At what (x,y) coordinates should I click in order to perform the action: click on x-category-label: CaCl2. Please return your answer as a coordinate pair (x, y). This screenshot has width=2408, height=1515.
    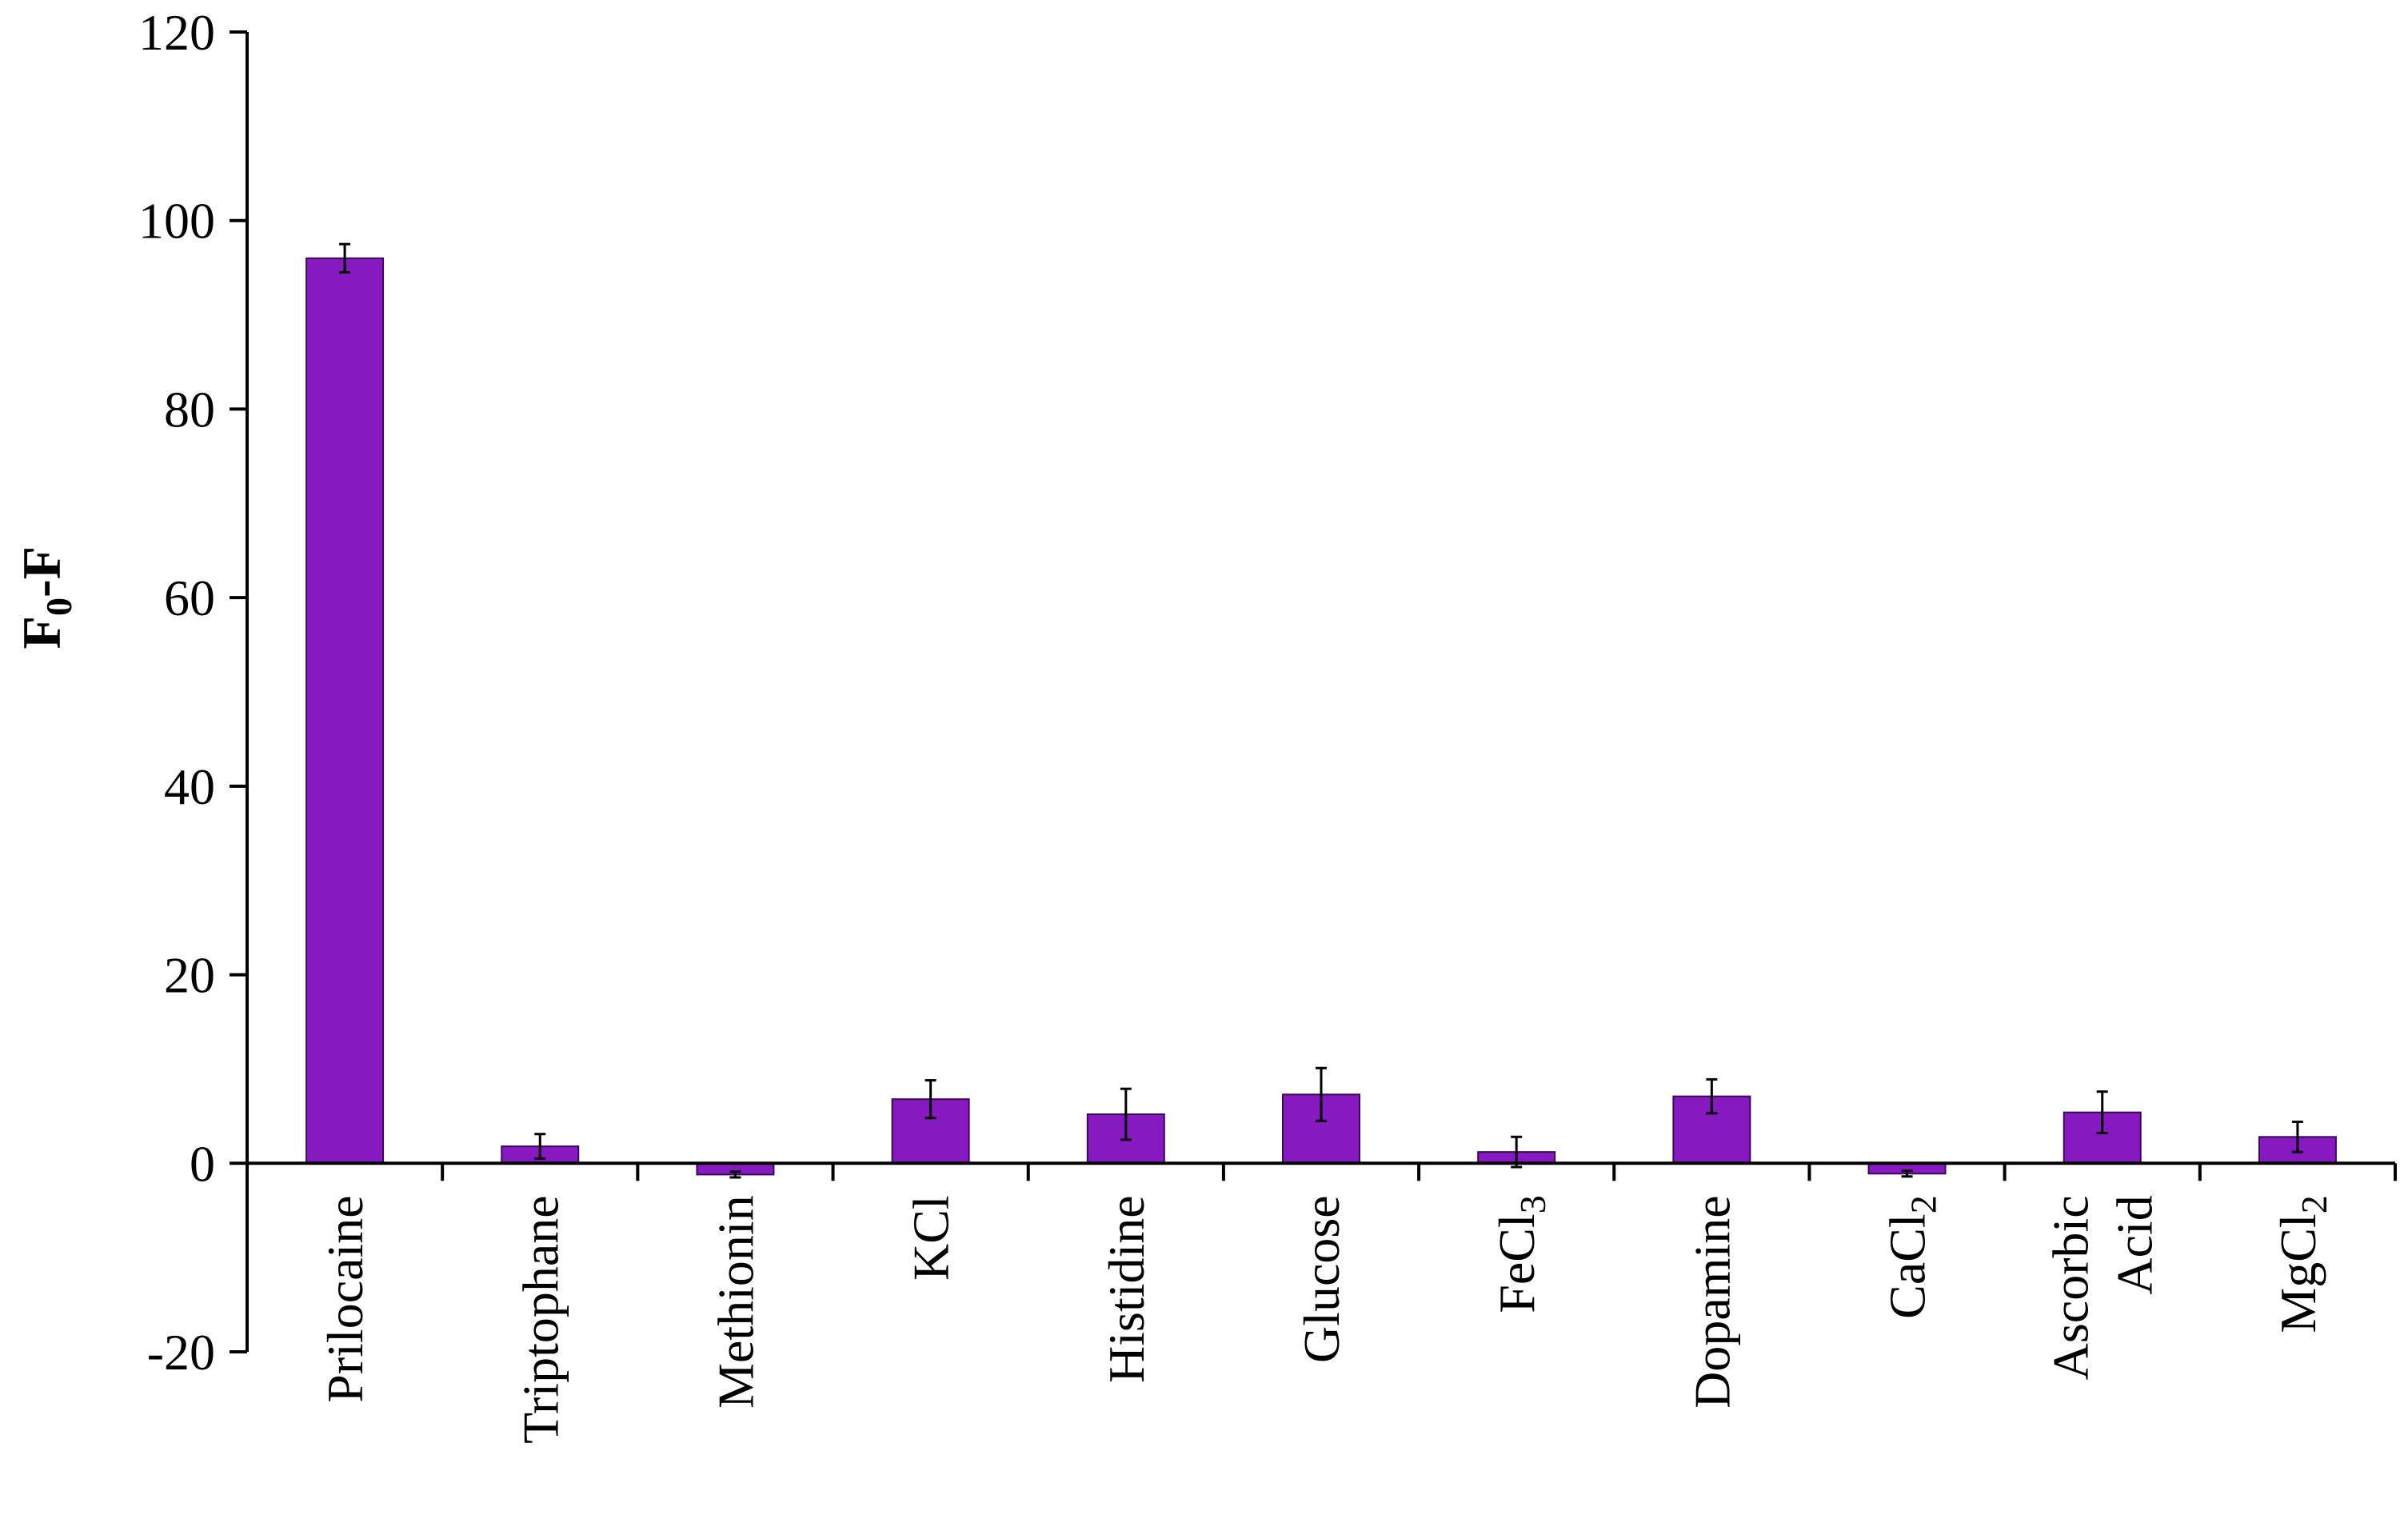
    Looking at the image, I should click on (1911, 1257).